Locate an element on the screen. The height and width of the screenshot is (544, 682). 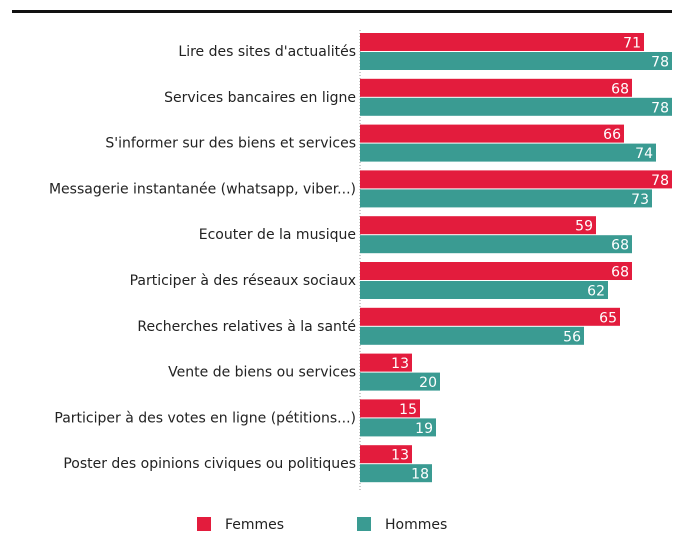
value-label: 19 is located at coordinates (424, 429).